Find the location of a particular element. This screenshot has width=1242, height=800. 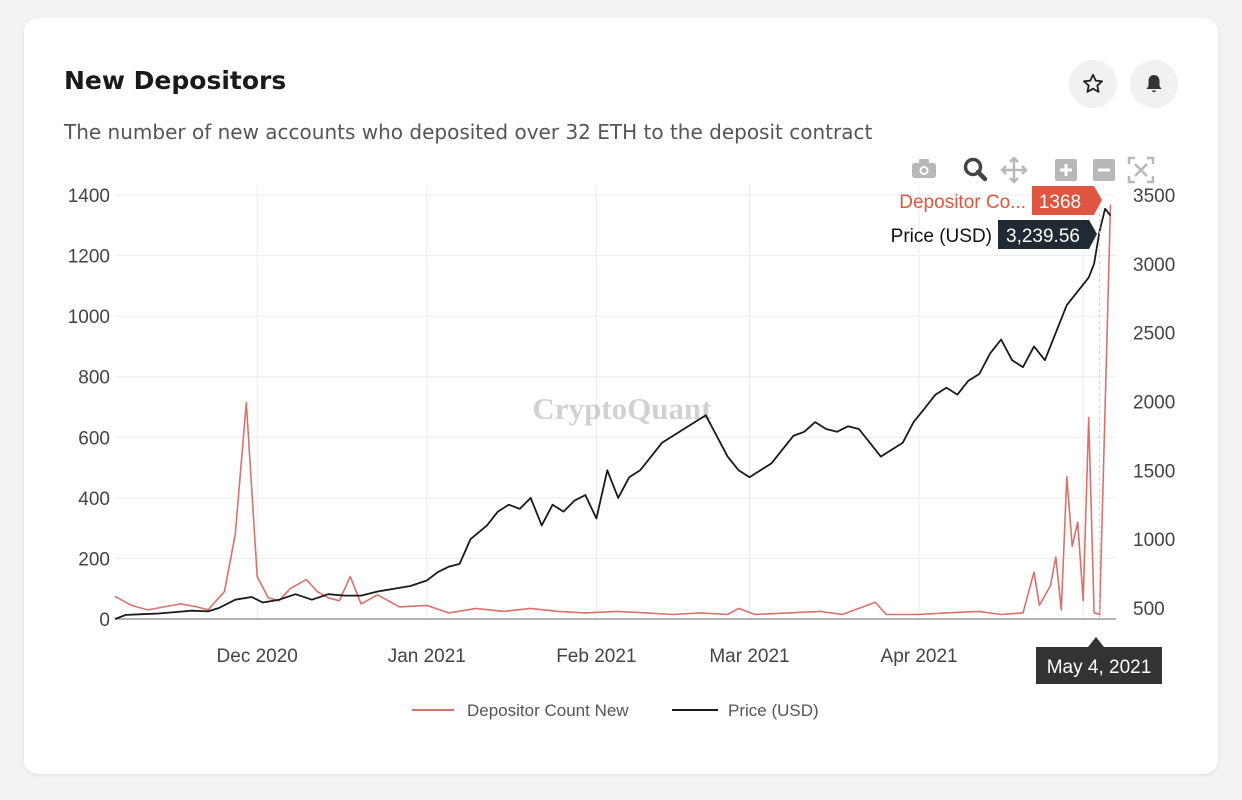

y-left-tick-label: 600 is located at coordinates (94, 438).